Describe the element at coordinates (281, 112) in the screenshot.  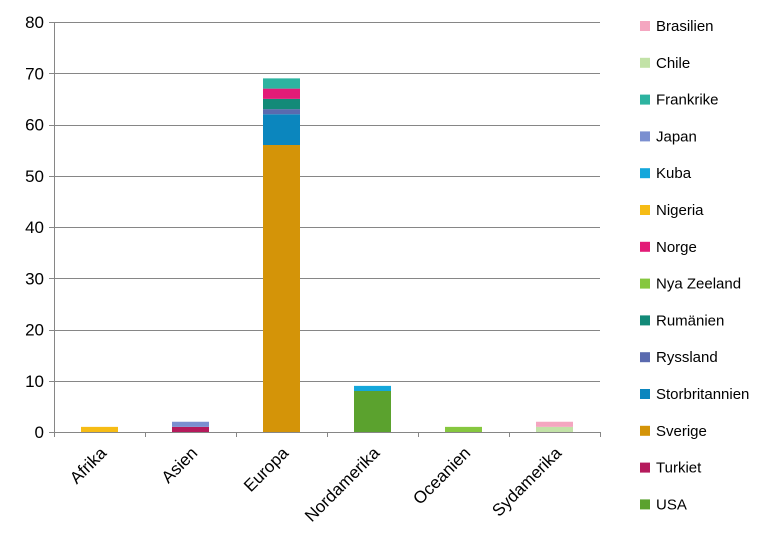
I see `bar-europa-ryssland` at that location.